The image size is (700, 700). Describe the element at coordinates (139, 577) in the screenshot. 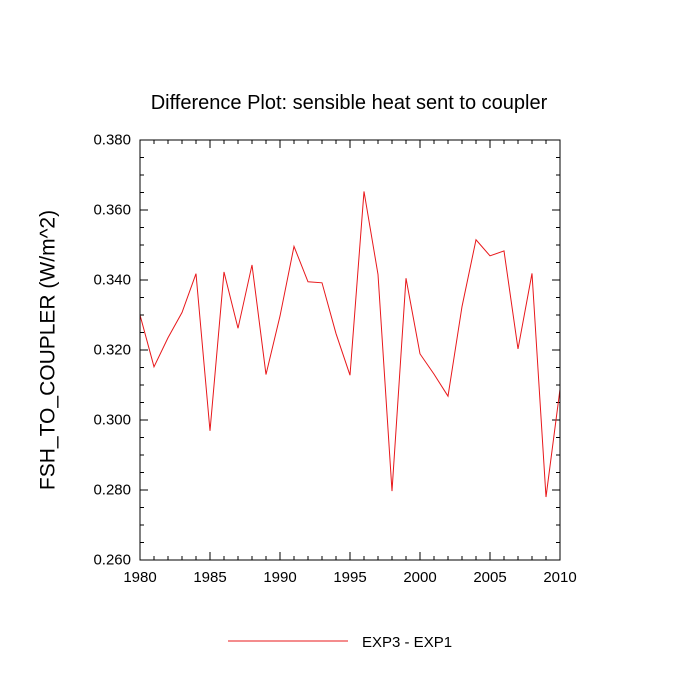

I see `x-tick-label-1980: 1980` at that location.